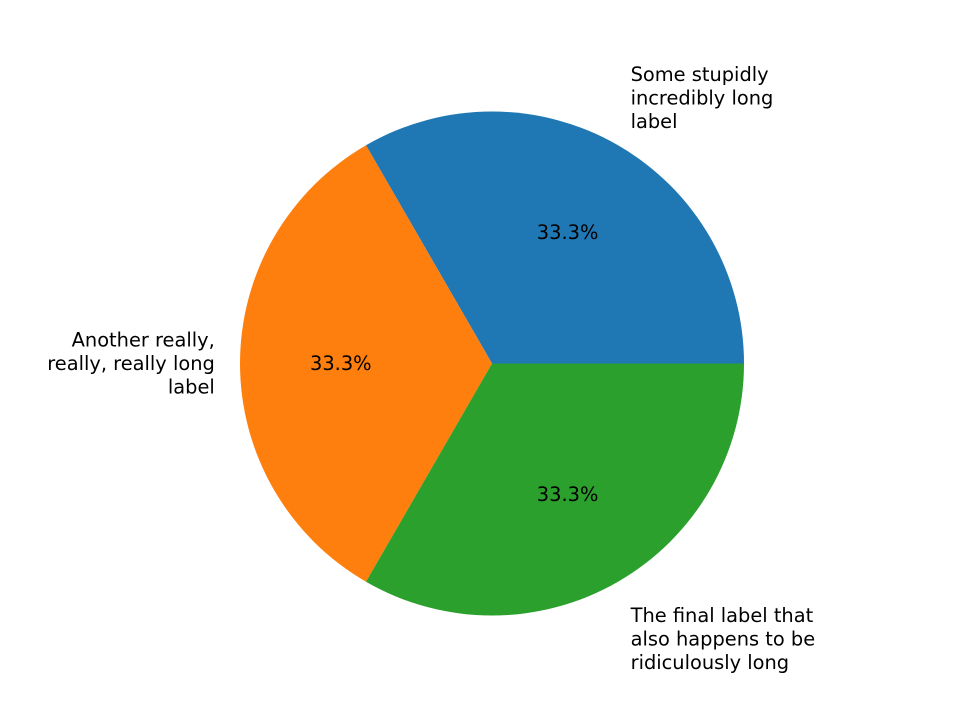 This screenshot has width=960, height=720. Describe the element at coordinates (143, 340) in the screenshot. I see `slice-label-line: Another really,` at that location.